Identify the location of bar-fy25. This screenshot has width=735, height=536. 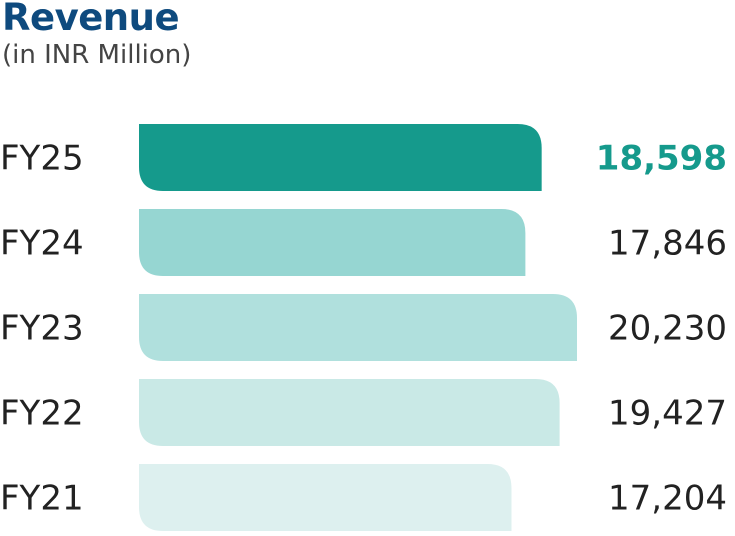
(340, 157).